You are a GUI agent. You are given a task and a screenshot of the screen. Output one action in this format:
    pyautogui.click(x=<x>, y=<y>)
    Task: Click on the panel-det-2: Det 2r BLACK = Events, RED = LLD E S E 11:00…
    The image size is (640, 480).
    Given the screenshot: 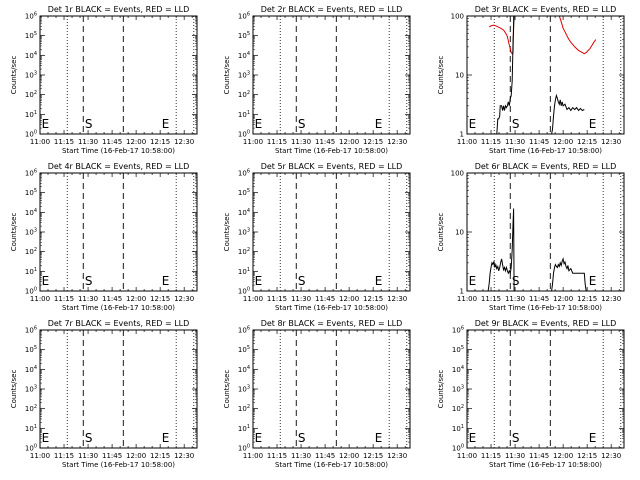 What is the action you would take?
    pyautogui.click(x=317, y=80)
    